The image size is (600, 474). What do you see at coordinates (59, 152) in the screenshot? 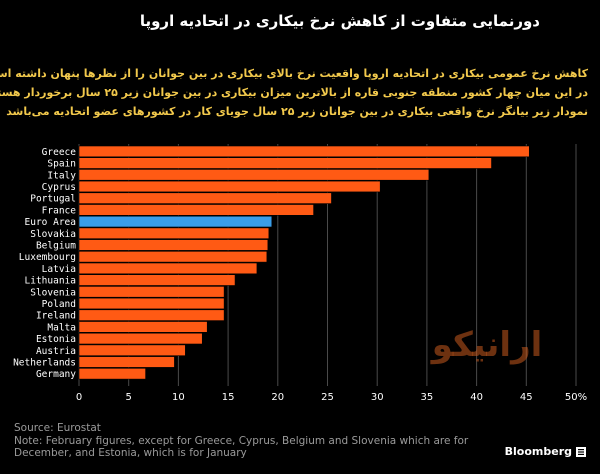
I see `category-label: Greece` at bounding box center [59, 152].